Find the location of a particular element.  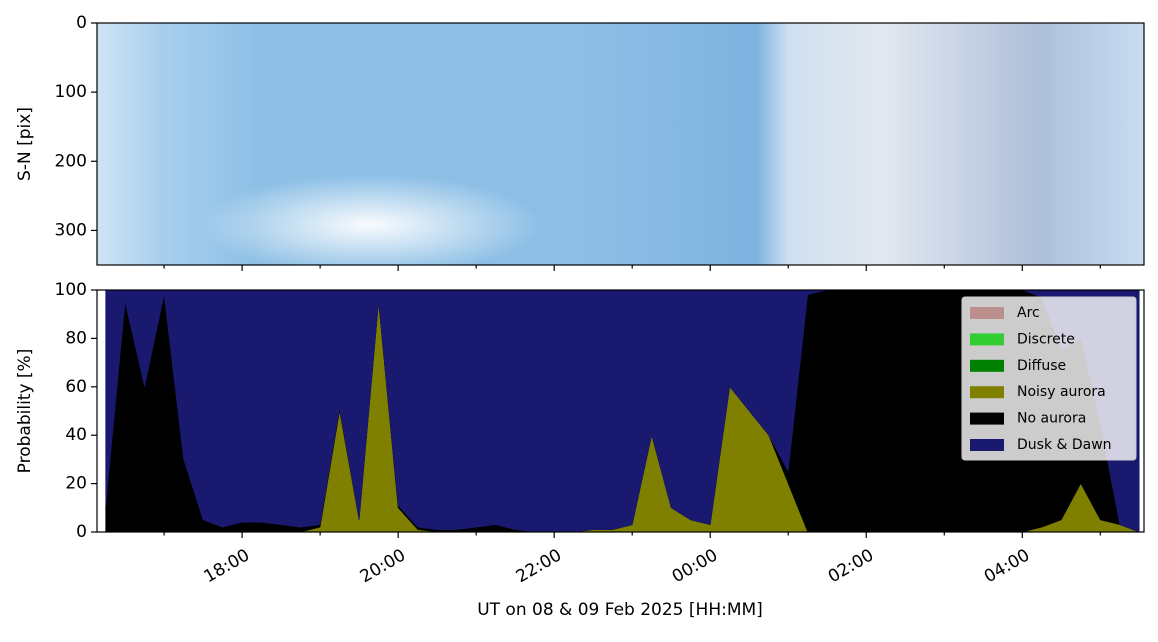

legend-label: No aurora is located at coordinates (1051, 419).